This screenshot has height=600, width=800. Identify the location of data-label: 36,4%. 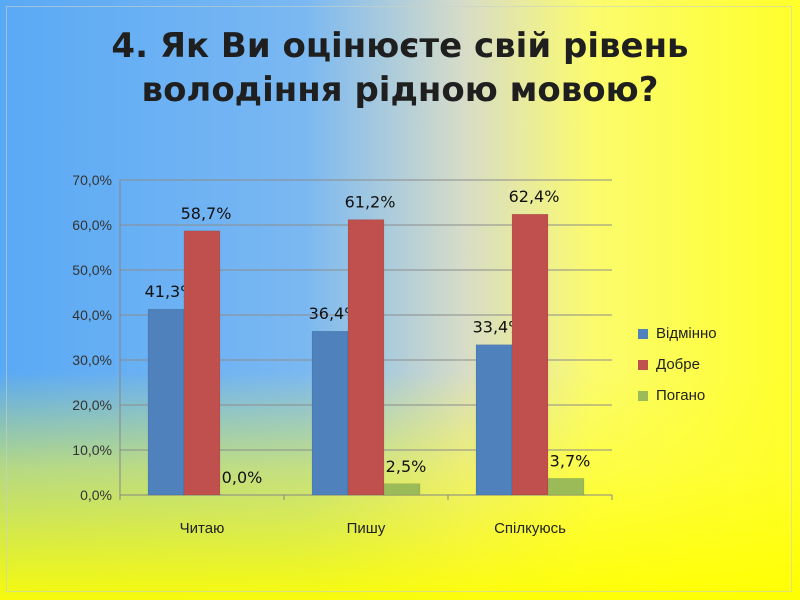
(334, 313).